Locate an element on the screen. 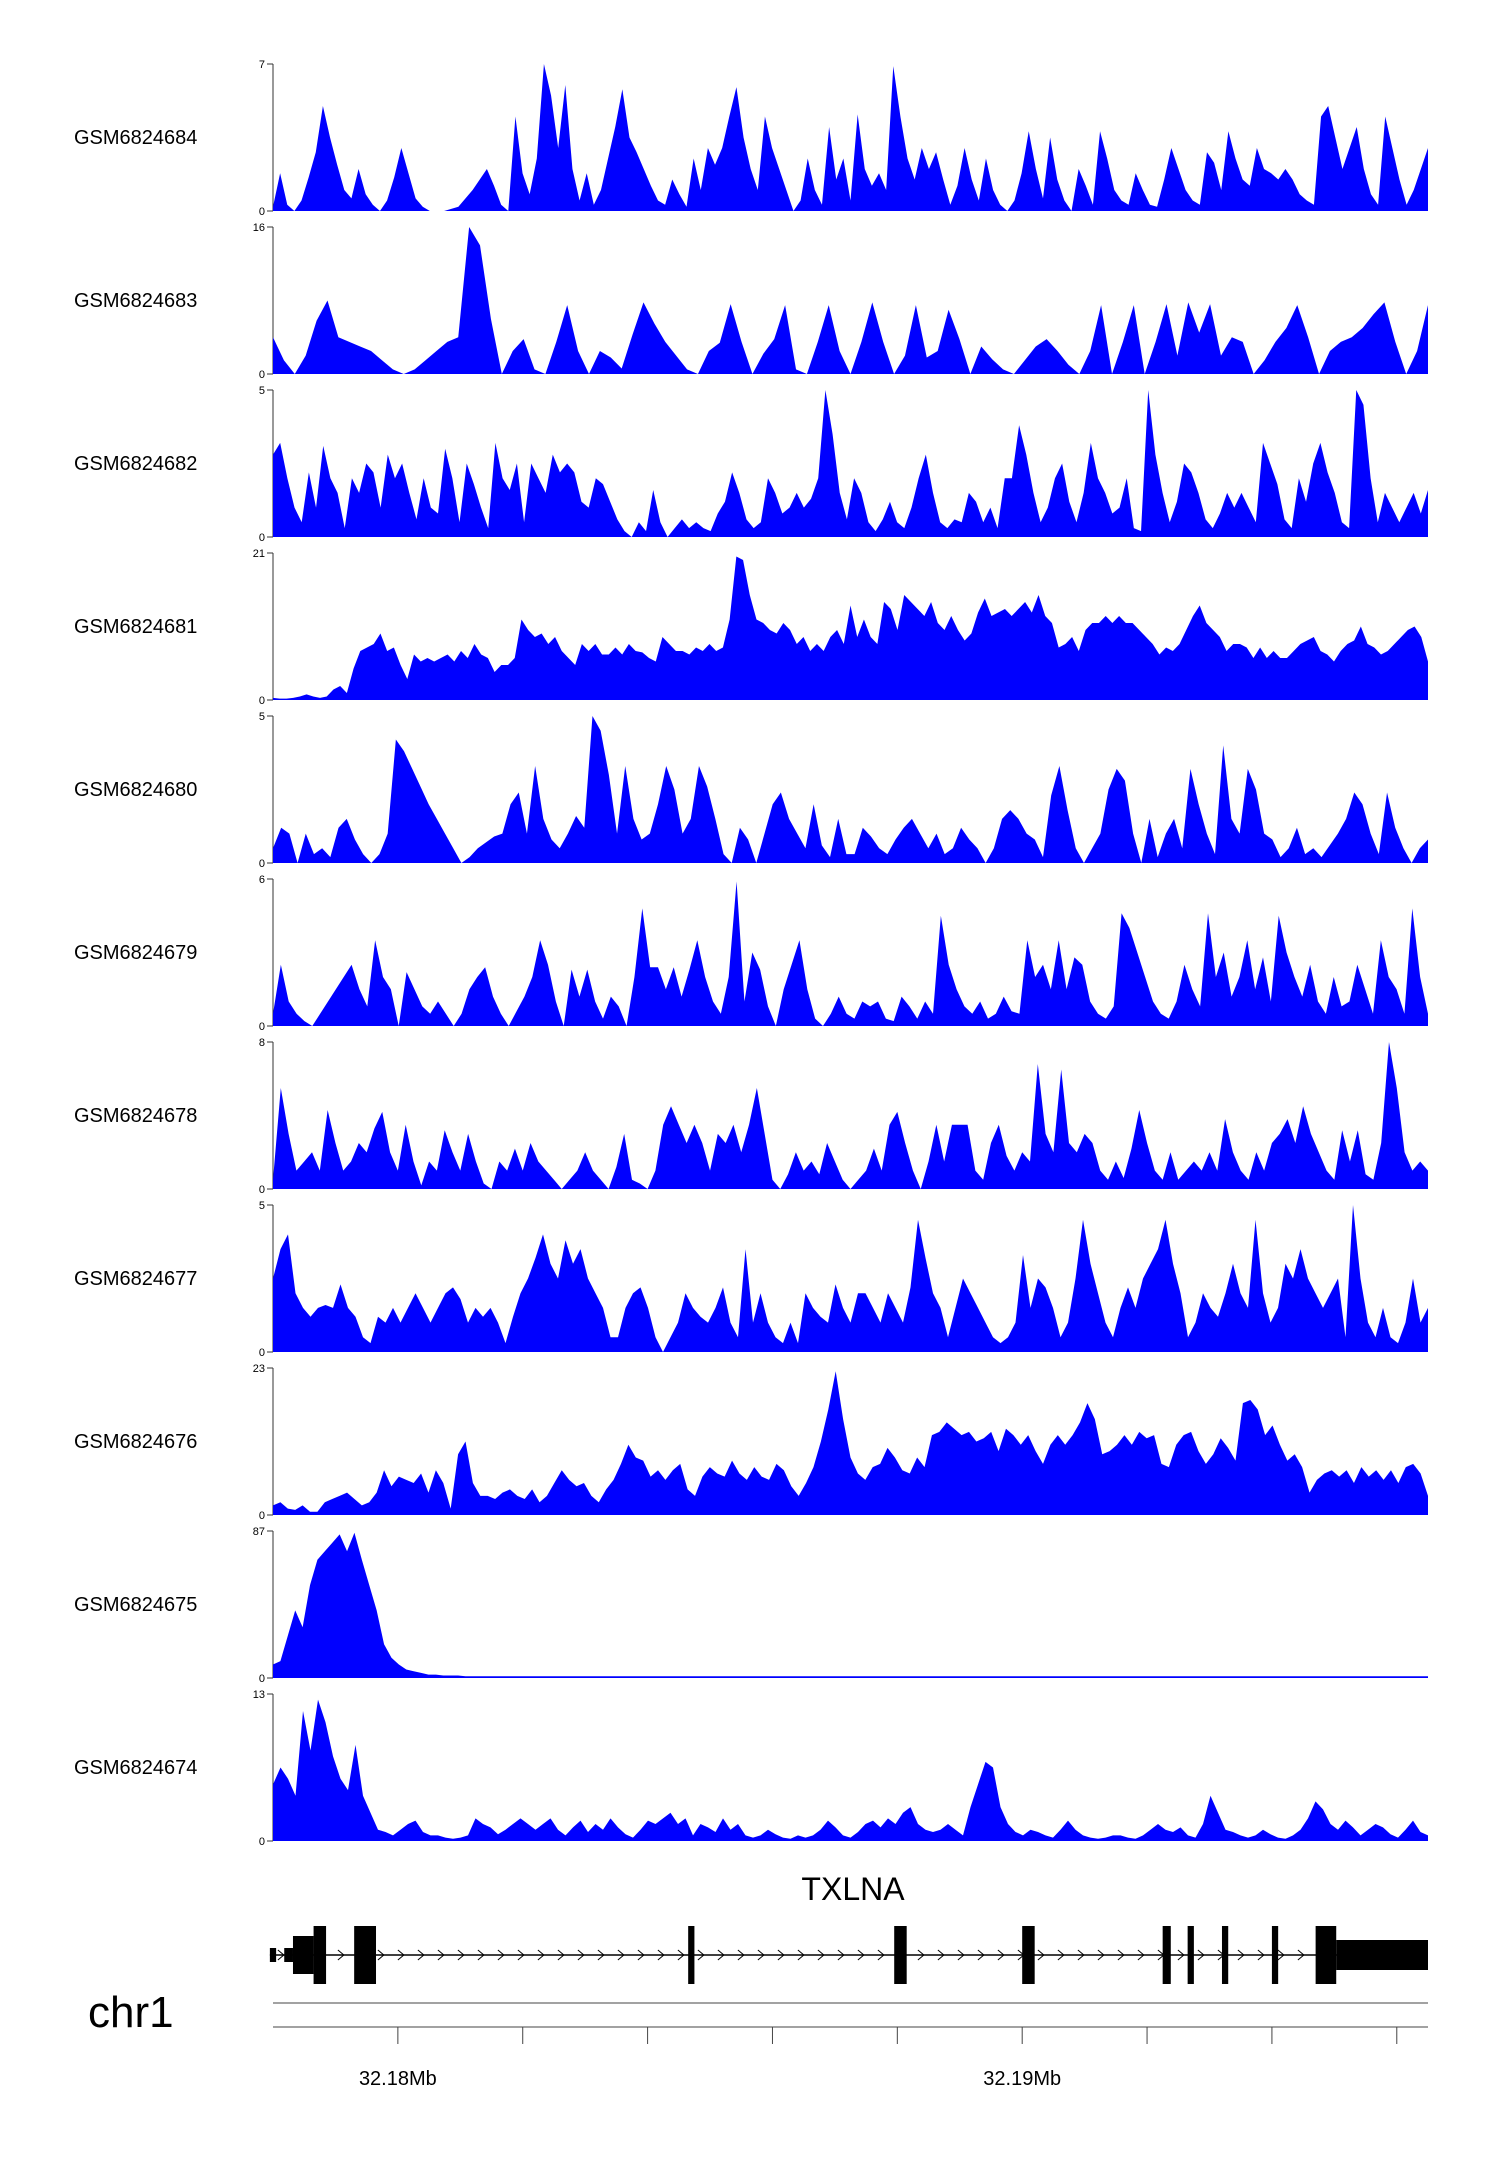  track-label: GSM6824683 is located at coordinates (135, 301).